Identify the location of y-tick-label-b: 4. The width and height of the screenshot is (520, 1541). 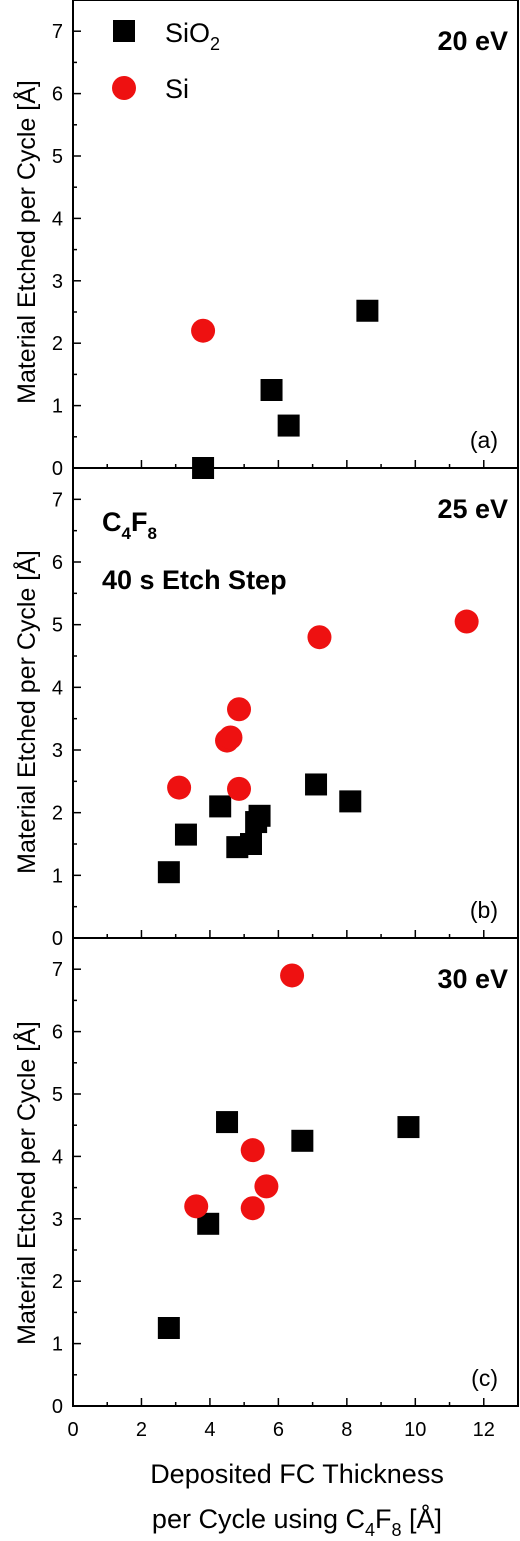
(57, 688).